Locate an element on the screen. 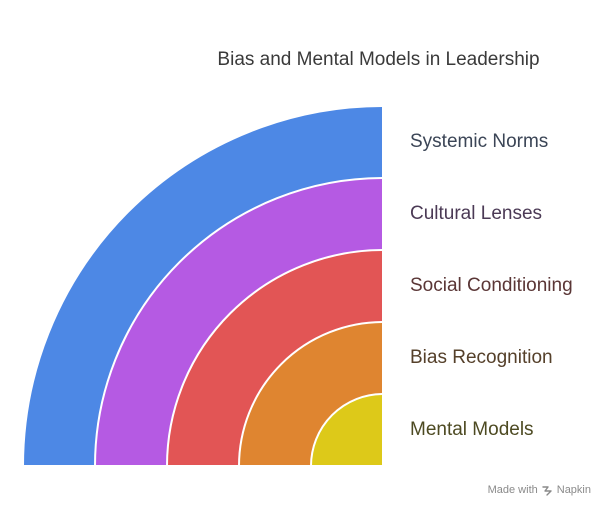 The image size is (612, 516). diagram-title: Bias and Mental Models in Leadership is located at coordinates (378, 59).